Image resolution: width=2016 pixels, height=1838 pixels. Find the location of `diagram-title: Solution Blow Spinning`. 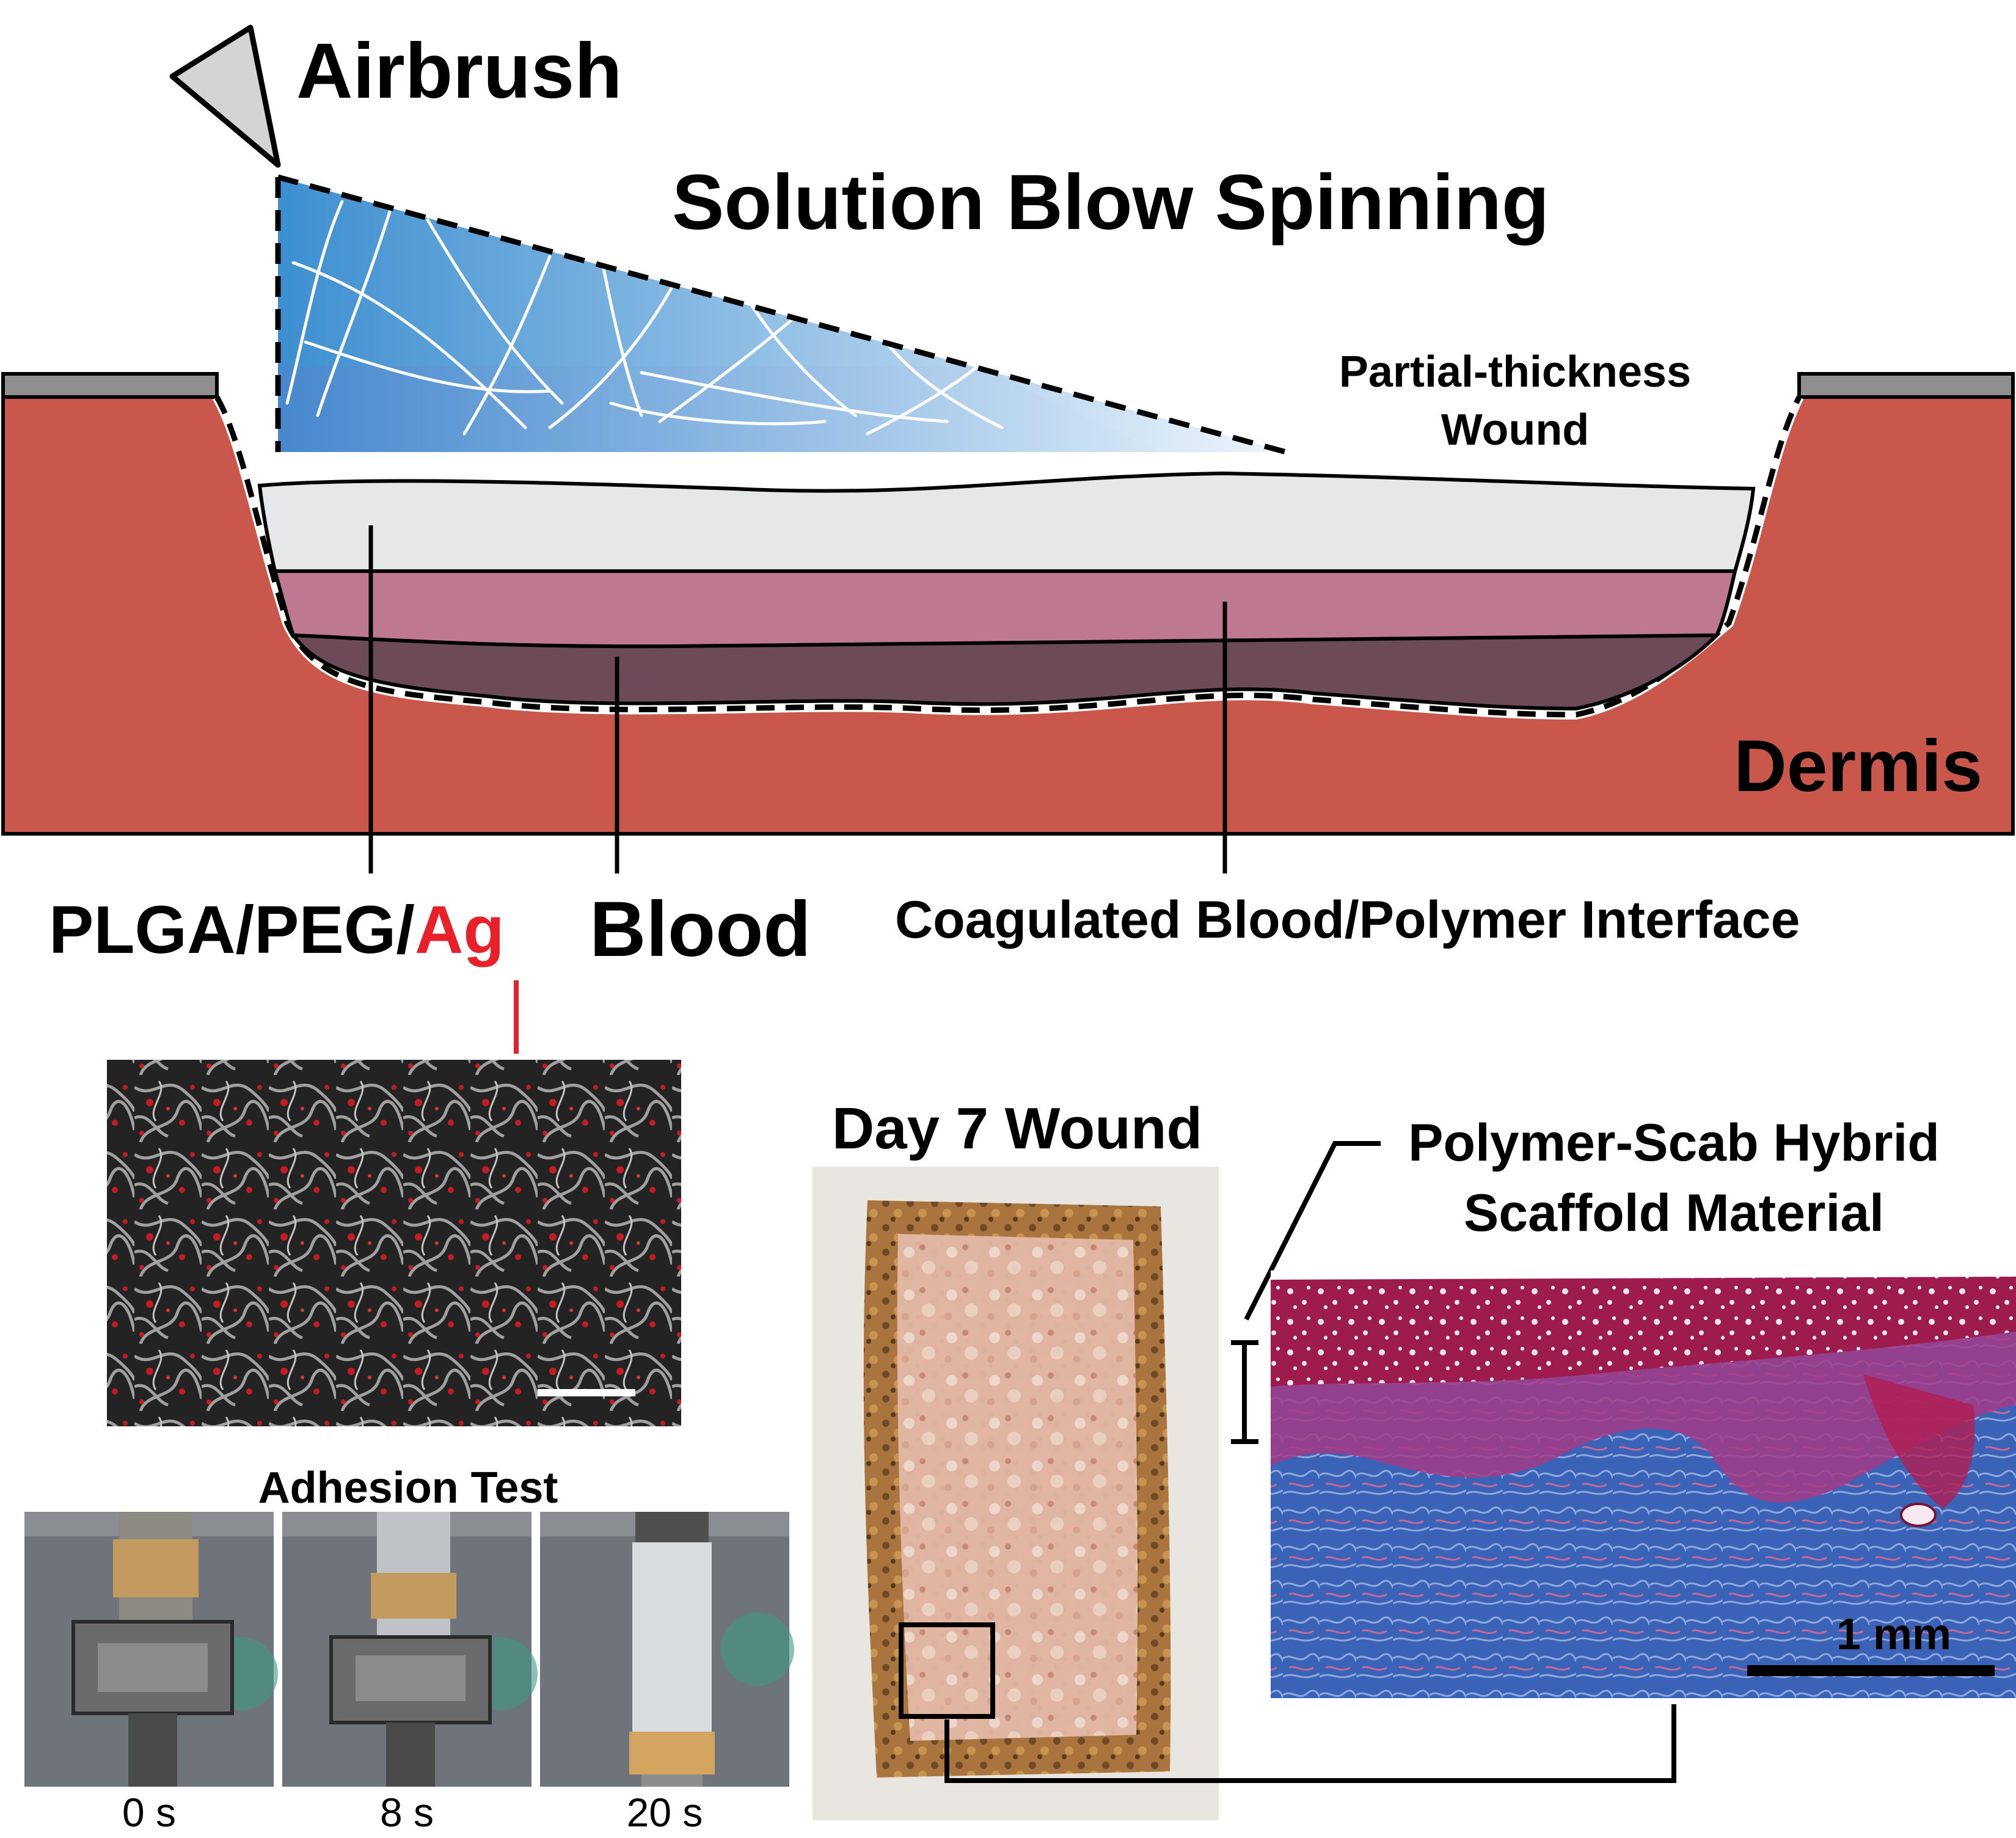

diagram-title: Solution Blow Spinning is located at coordinates (1110, 202).